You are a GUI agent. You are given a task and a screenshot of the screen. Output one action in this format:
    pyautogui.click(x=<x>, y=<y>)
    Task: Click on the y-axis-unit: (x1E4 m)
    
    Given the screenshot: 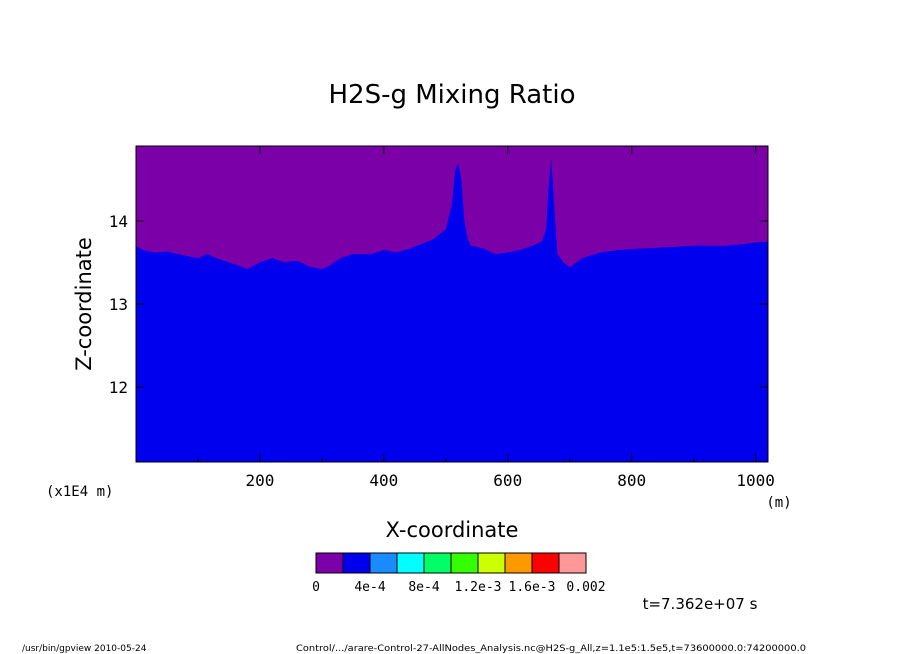 What is the action you would take?
    pyautogui.click(x=79, y=492)
    